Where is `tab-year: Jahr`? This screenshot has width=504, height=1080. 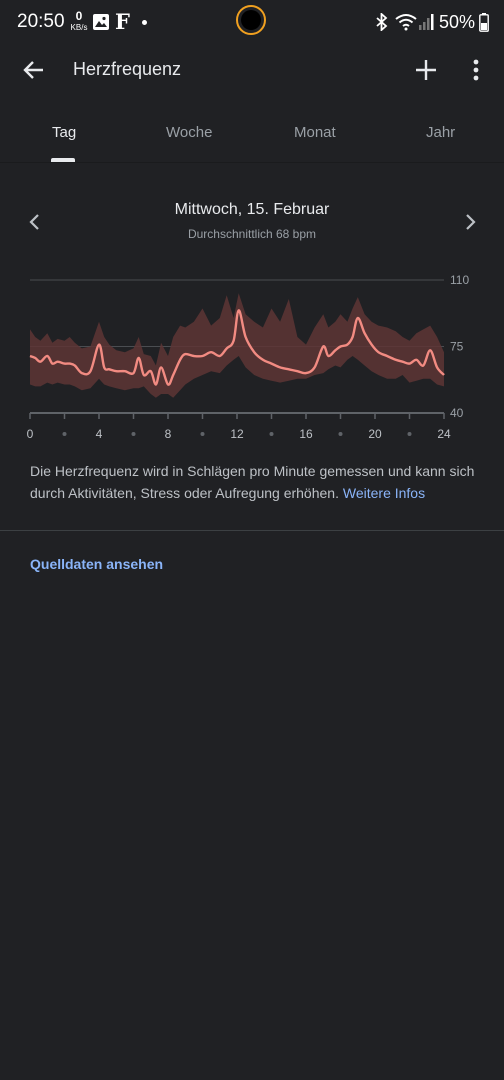
tab-year: Jahr is located at coordinates (441, 132).